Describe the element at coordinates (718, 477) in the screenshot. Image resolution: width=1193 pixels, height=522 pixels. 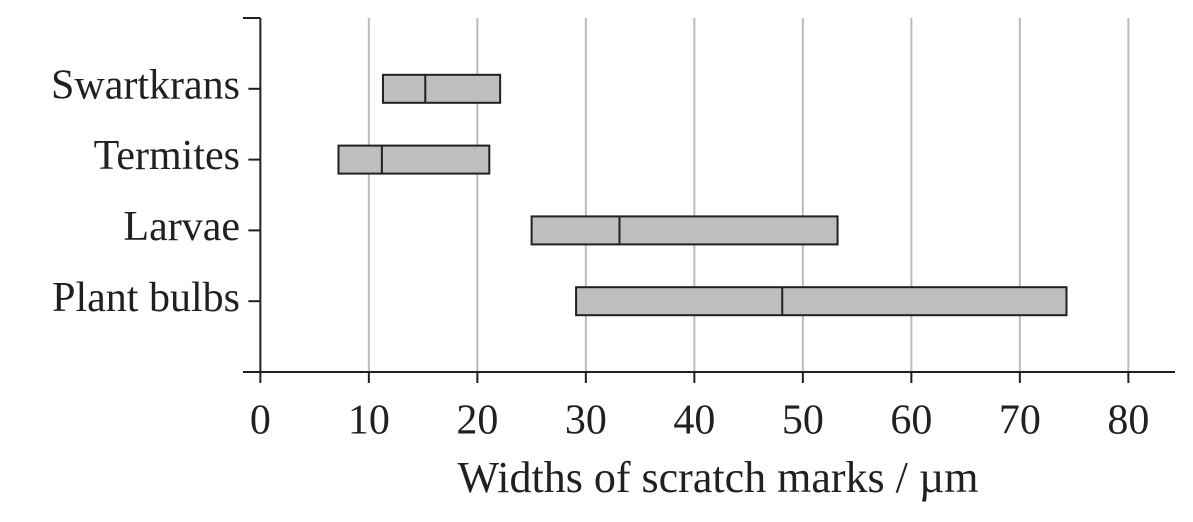
I see `x-axis-title: Widths of scratch marks / µm` at that location.